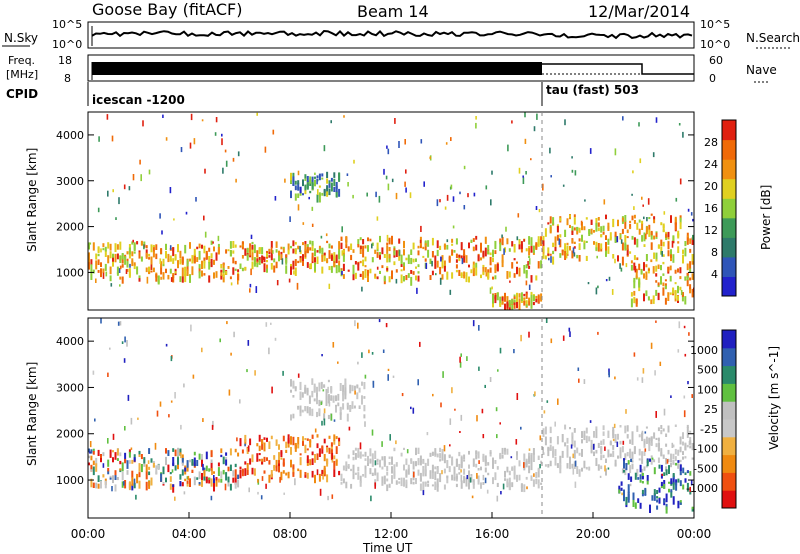 The width and height of the screenshot is (800, 554). What do you see at coordinates (492, 534) in the screenshot?
I see `x-tick-label: 16:00` at bounding box center [492, 534].